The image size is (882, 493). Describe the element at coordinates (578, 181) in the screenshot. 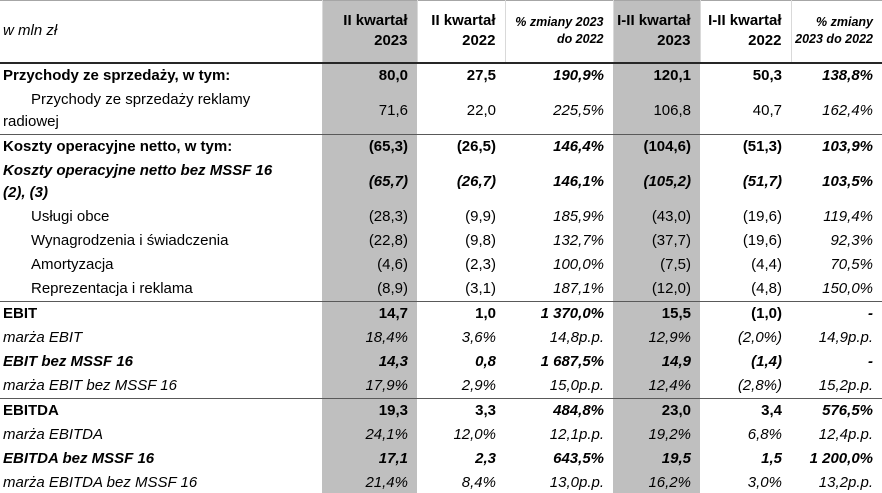

I see `value-cell: 146,1%` at that location.